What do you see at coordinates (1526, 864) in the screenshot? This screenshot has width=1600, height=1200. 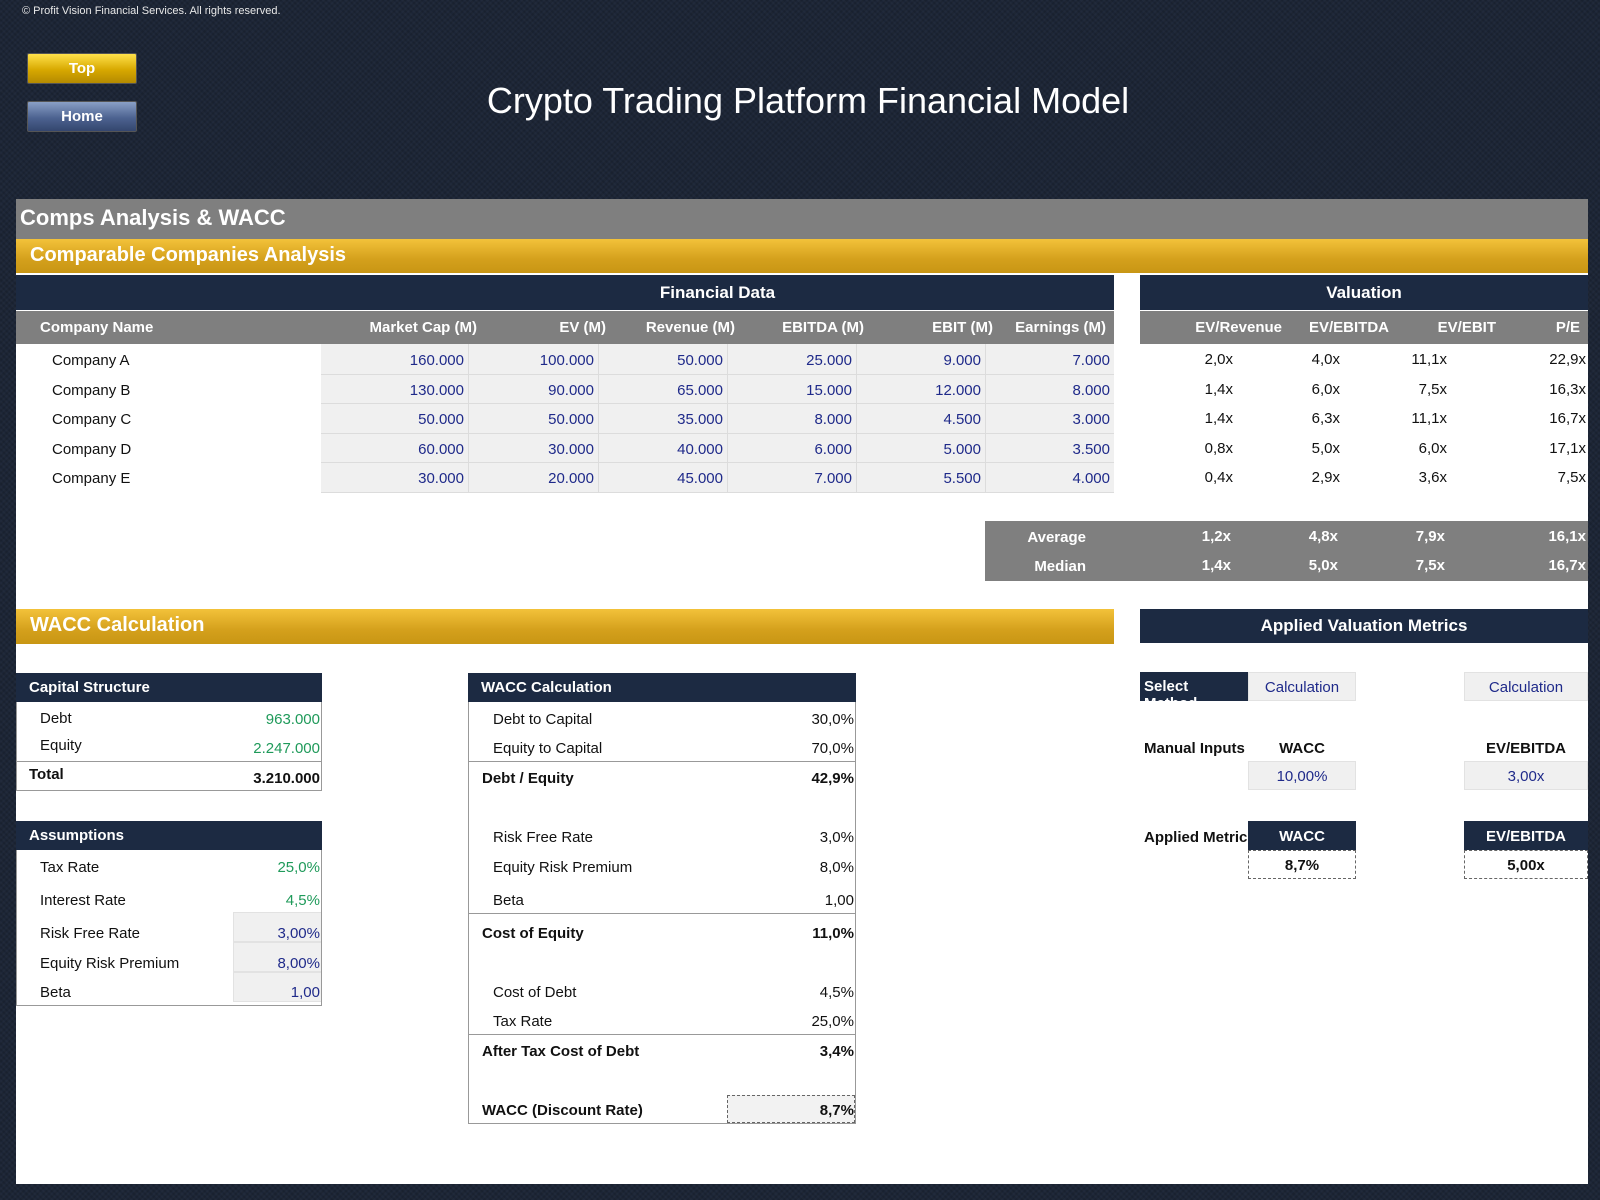 I see `applied-ebitda-value: 5,00x` at bounding box center [1526, 864].